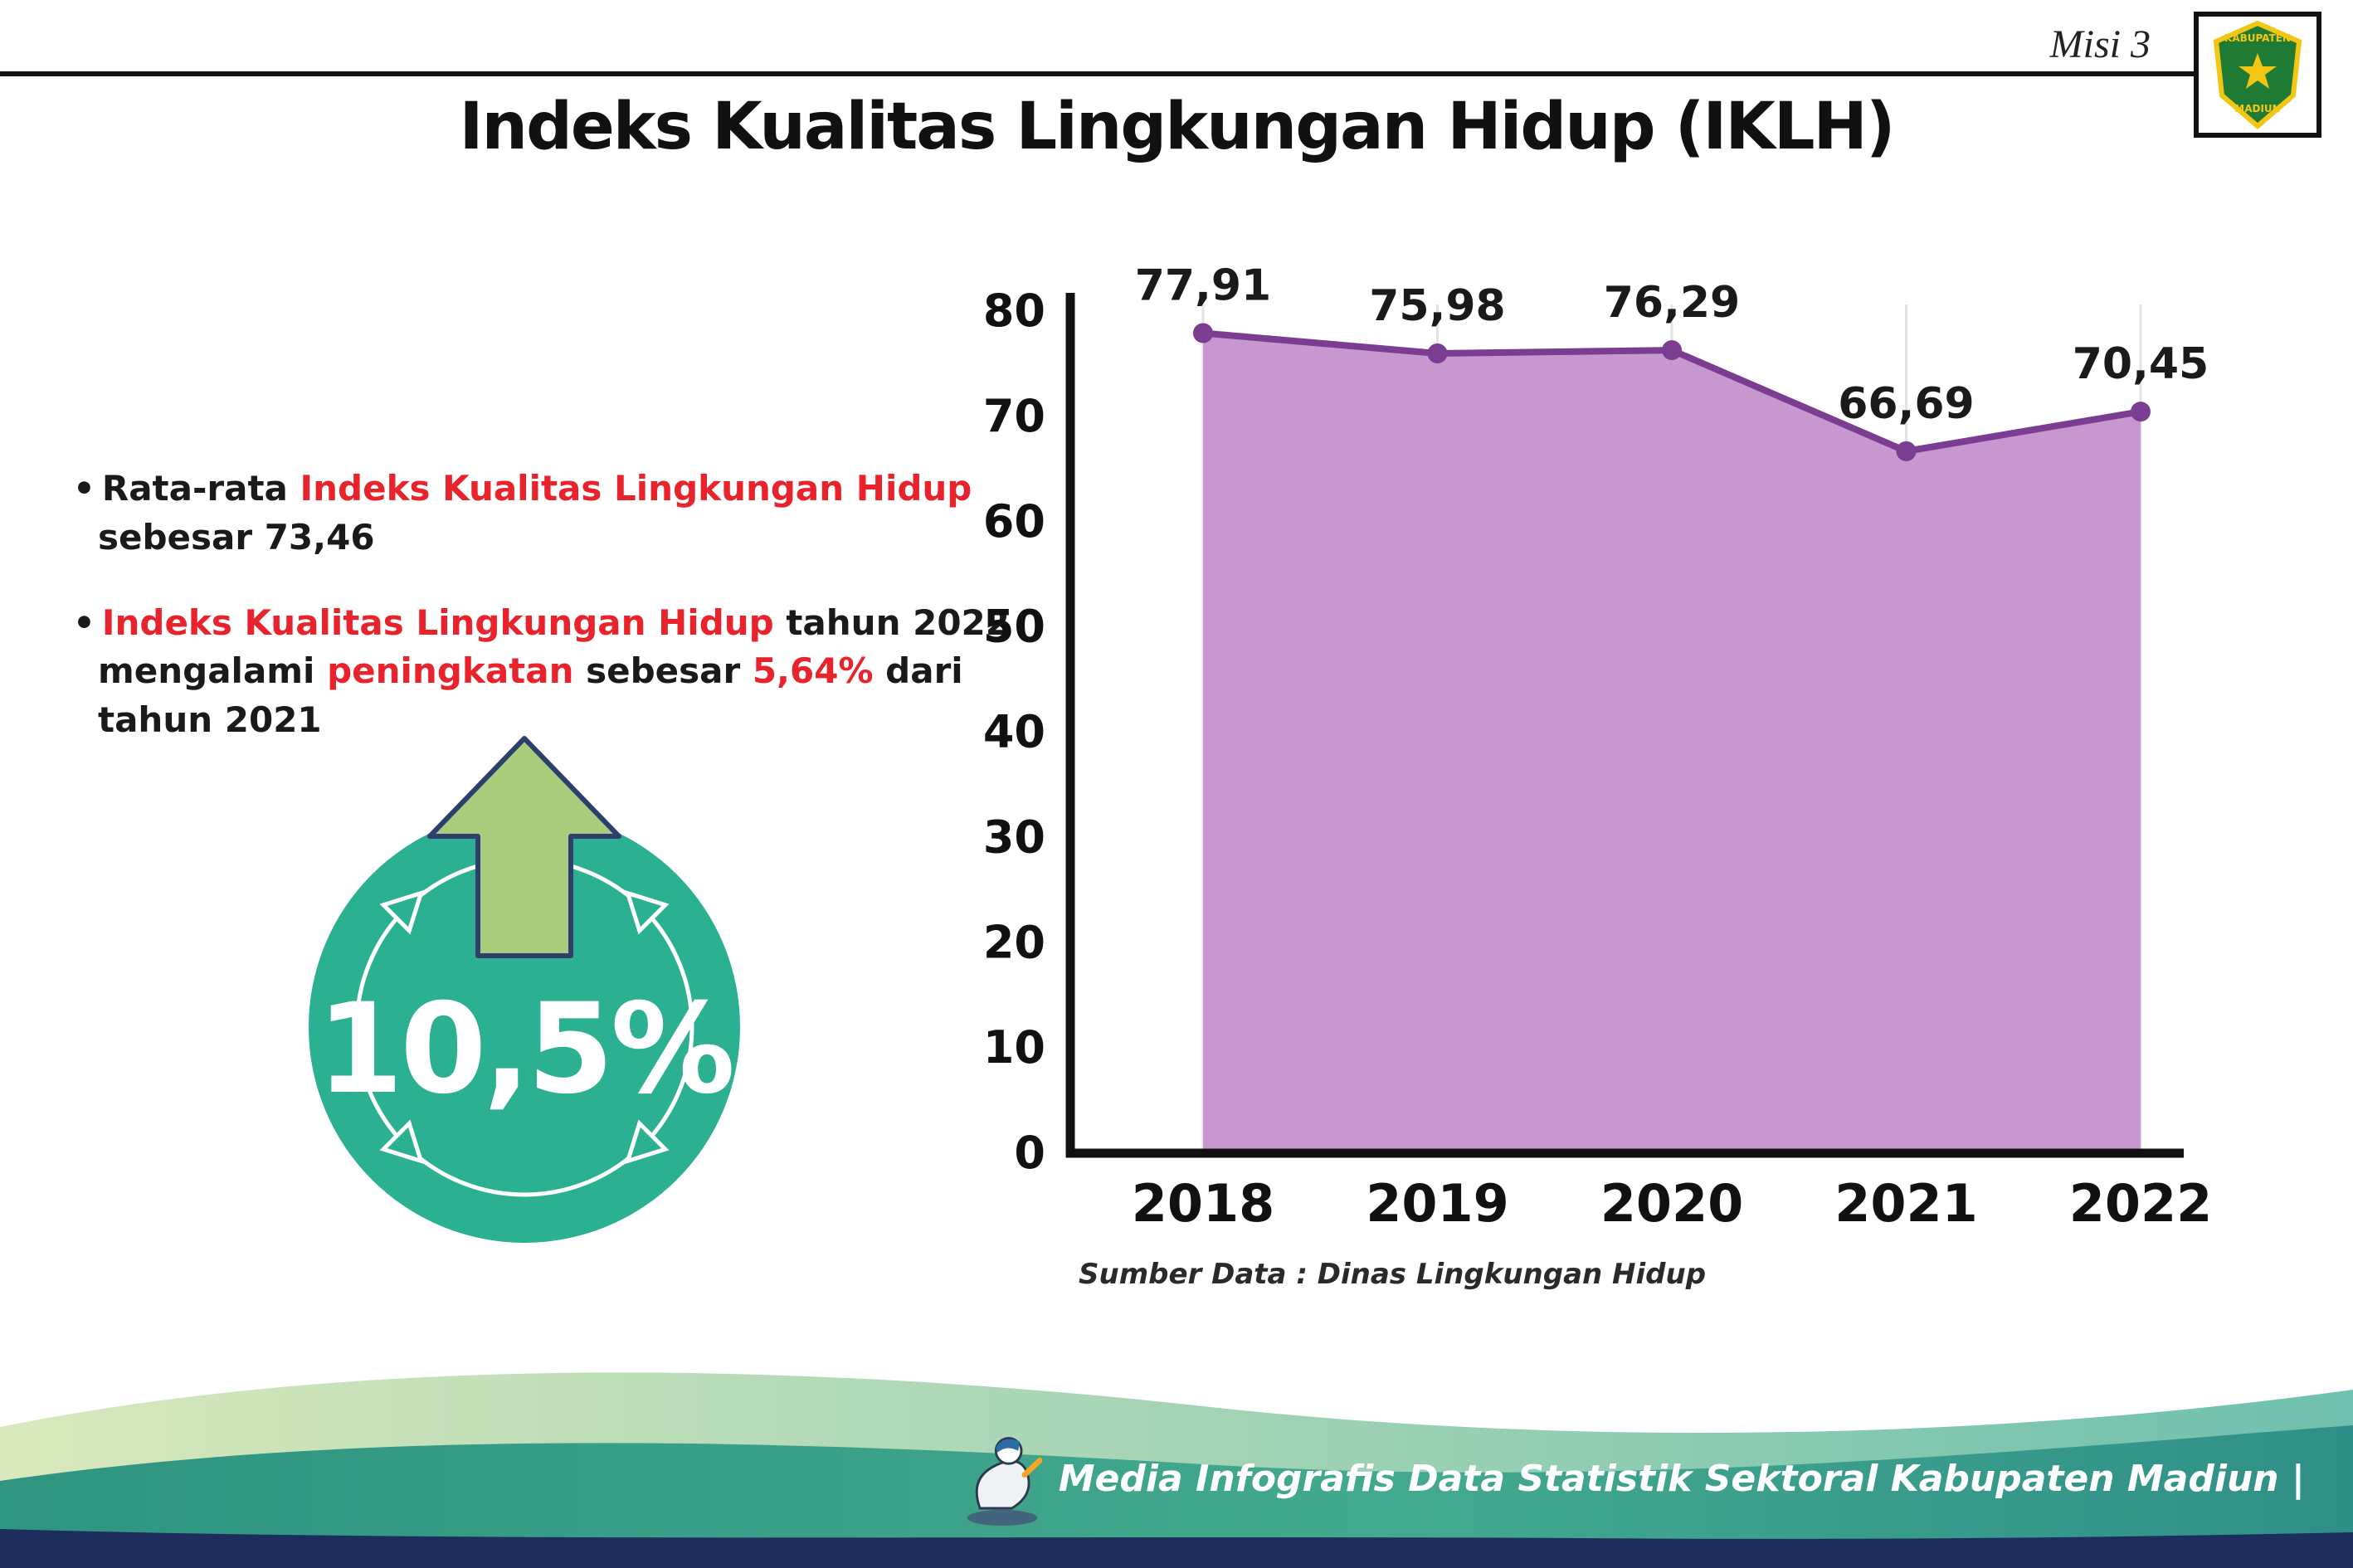 This screenshot has width=2353, height=1568. What do you see at coordinates (450, 671) in the screenshot?
I see `highlight-text: peningkatan` at bounding box center [450, 671].